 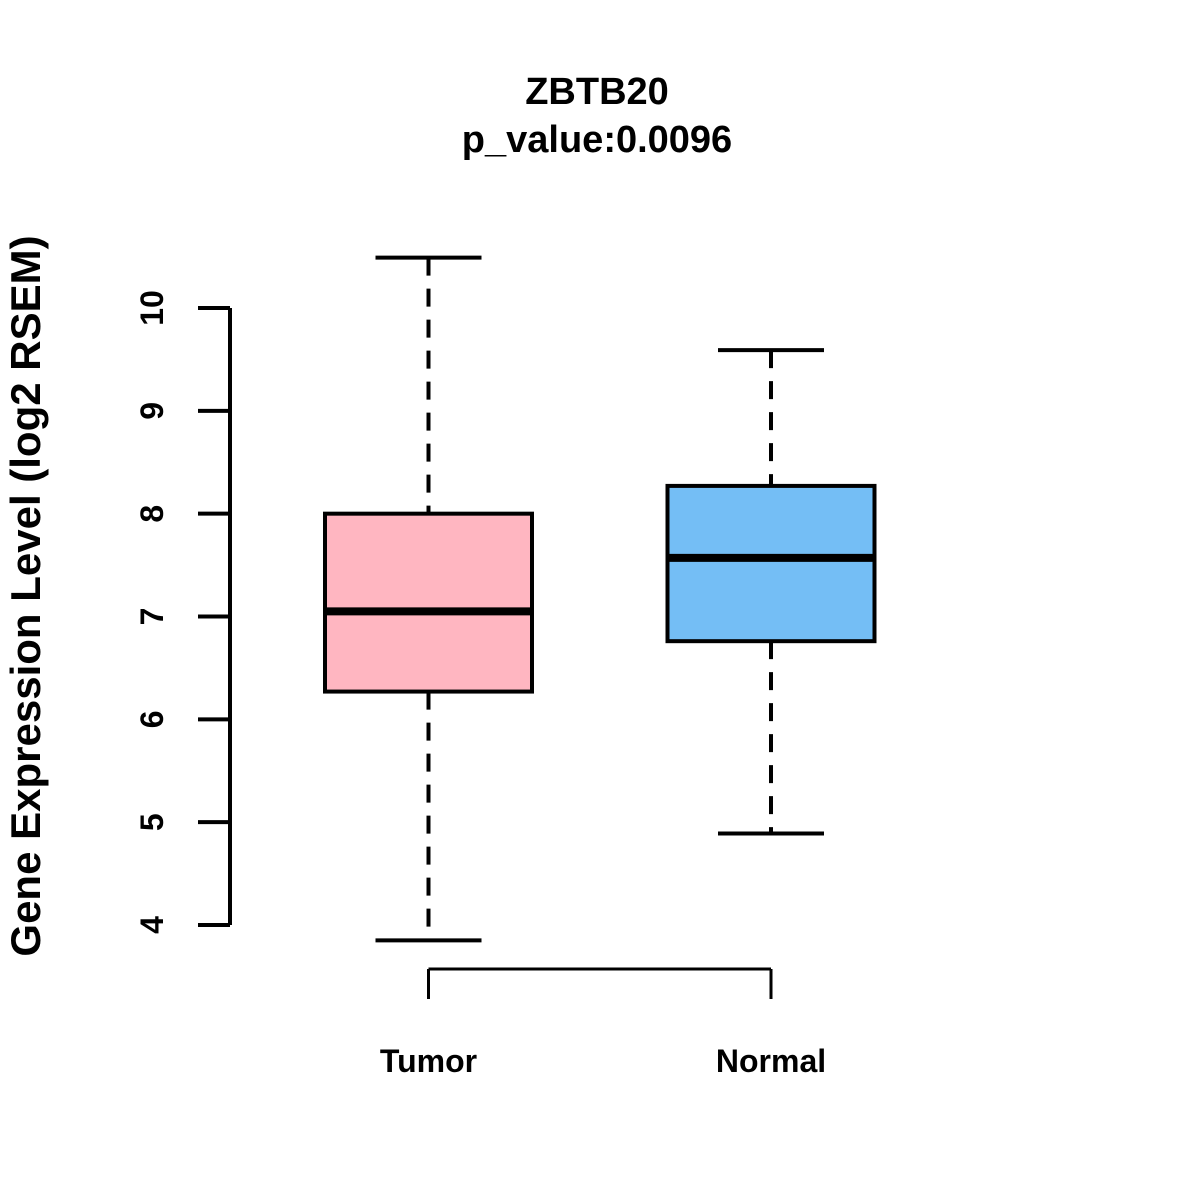 What do you see at coordinates (152, 308) in the screenshot?
I see `y-axis-tick-label: 10` at bounding box center [152, 308].